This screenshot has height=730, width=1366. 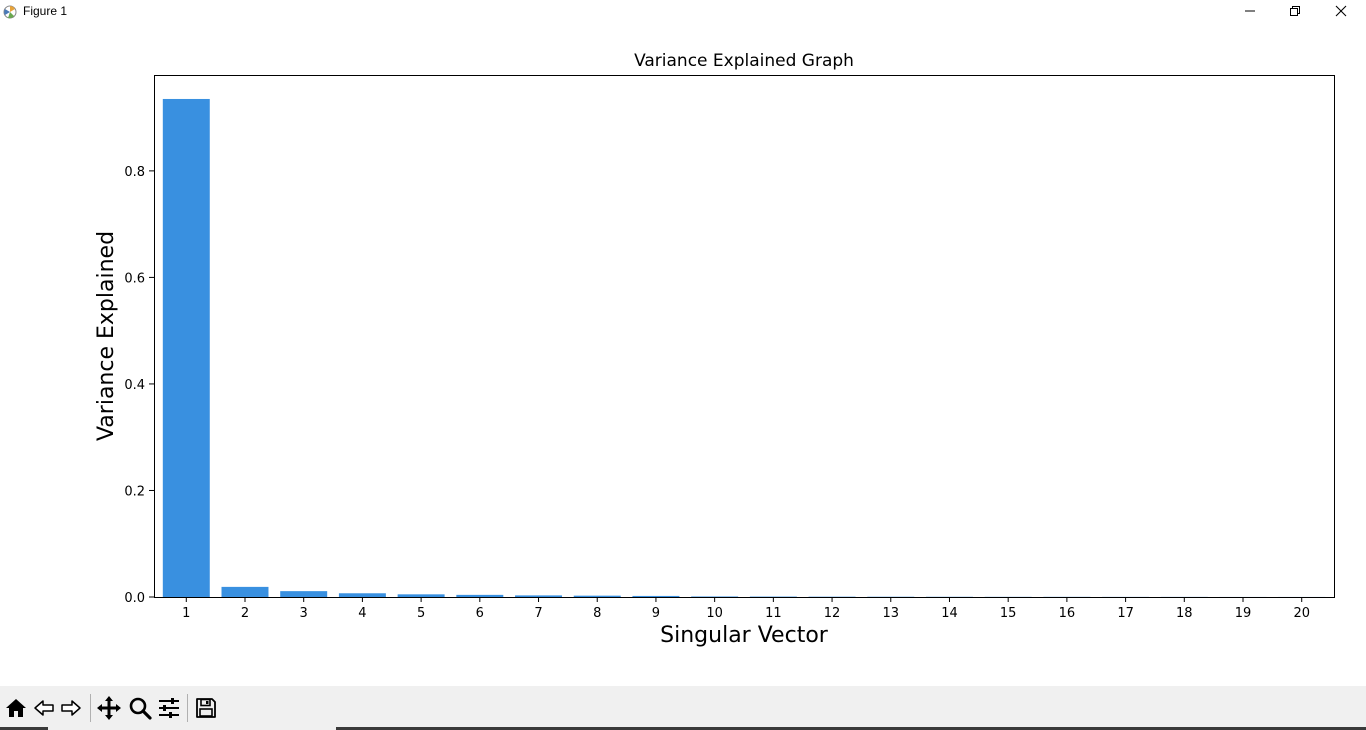 I want to click on zoom-icon, so click(x=140, y=708).